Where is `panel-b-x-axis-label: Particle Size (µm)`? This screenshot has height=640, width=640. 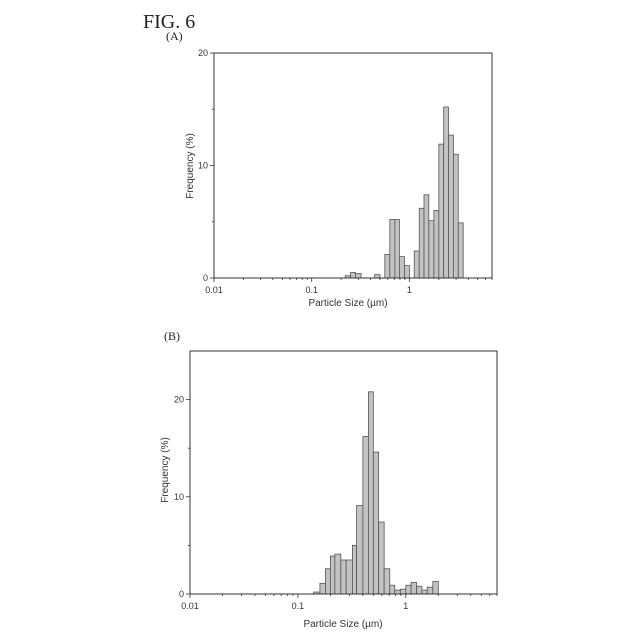
panel-b-x-axis-label: Particle Size (µm) is located at coordinates (342, 624).